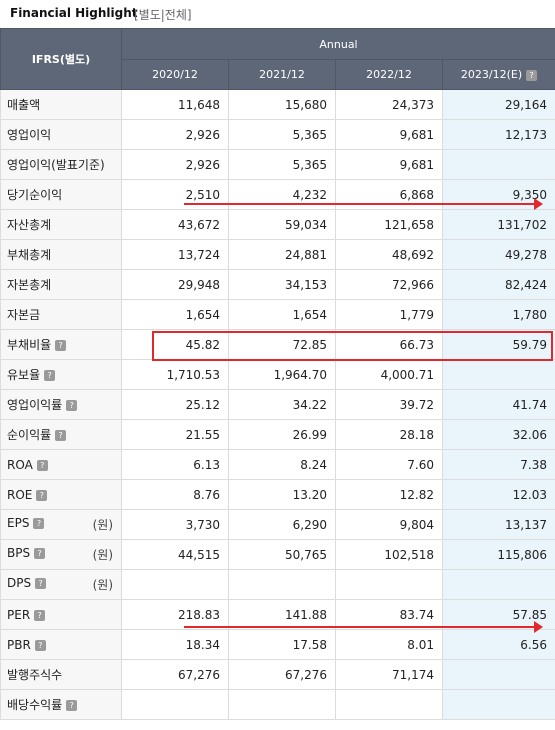  Describe the element at coordinates (389, 104) in the screenshot. I see `value-cell: 24,373` at that location.